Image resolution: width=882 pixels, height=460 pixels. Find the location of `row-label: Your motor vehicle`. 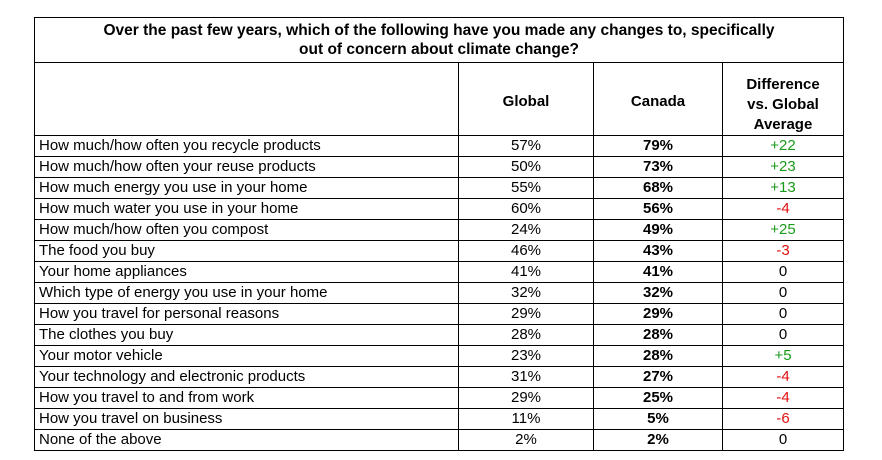

row-label: Your motor vehicle is located at coordinates (246, 356).